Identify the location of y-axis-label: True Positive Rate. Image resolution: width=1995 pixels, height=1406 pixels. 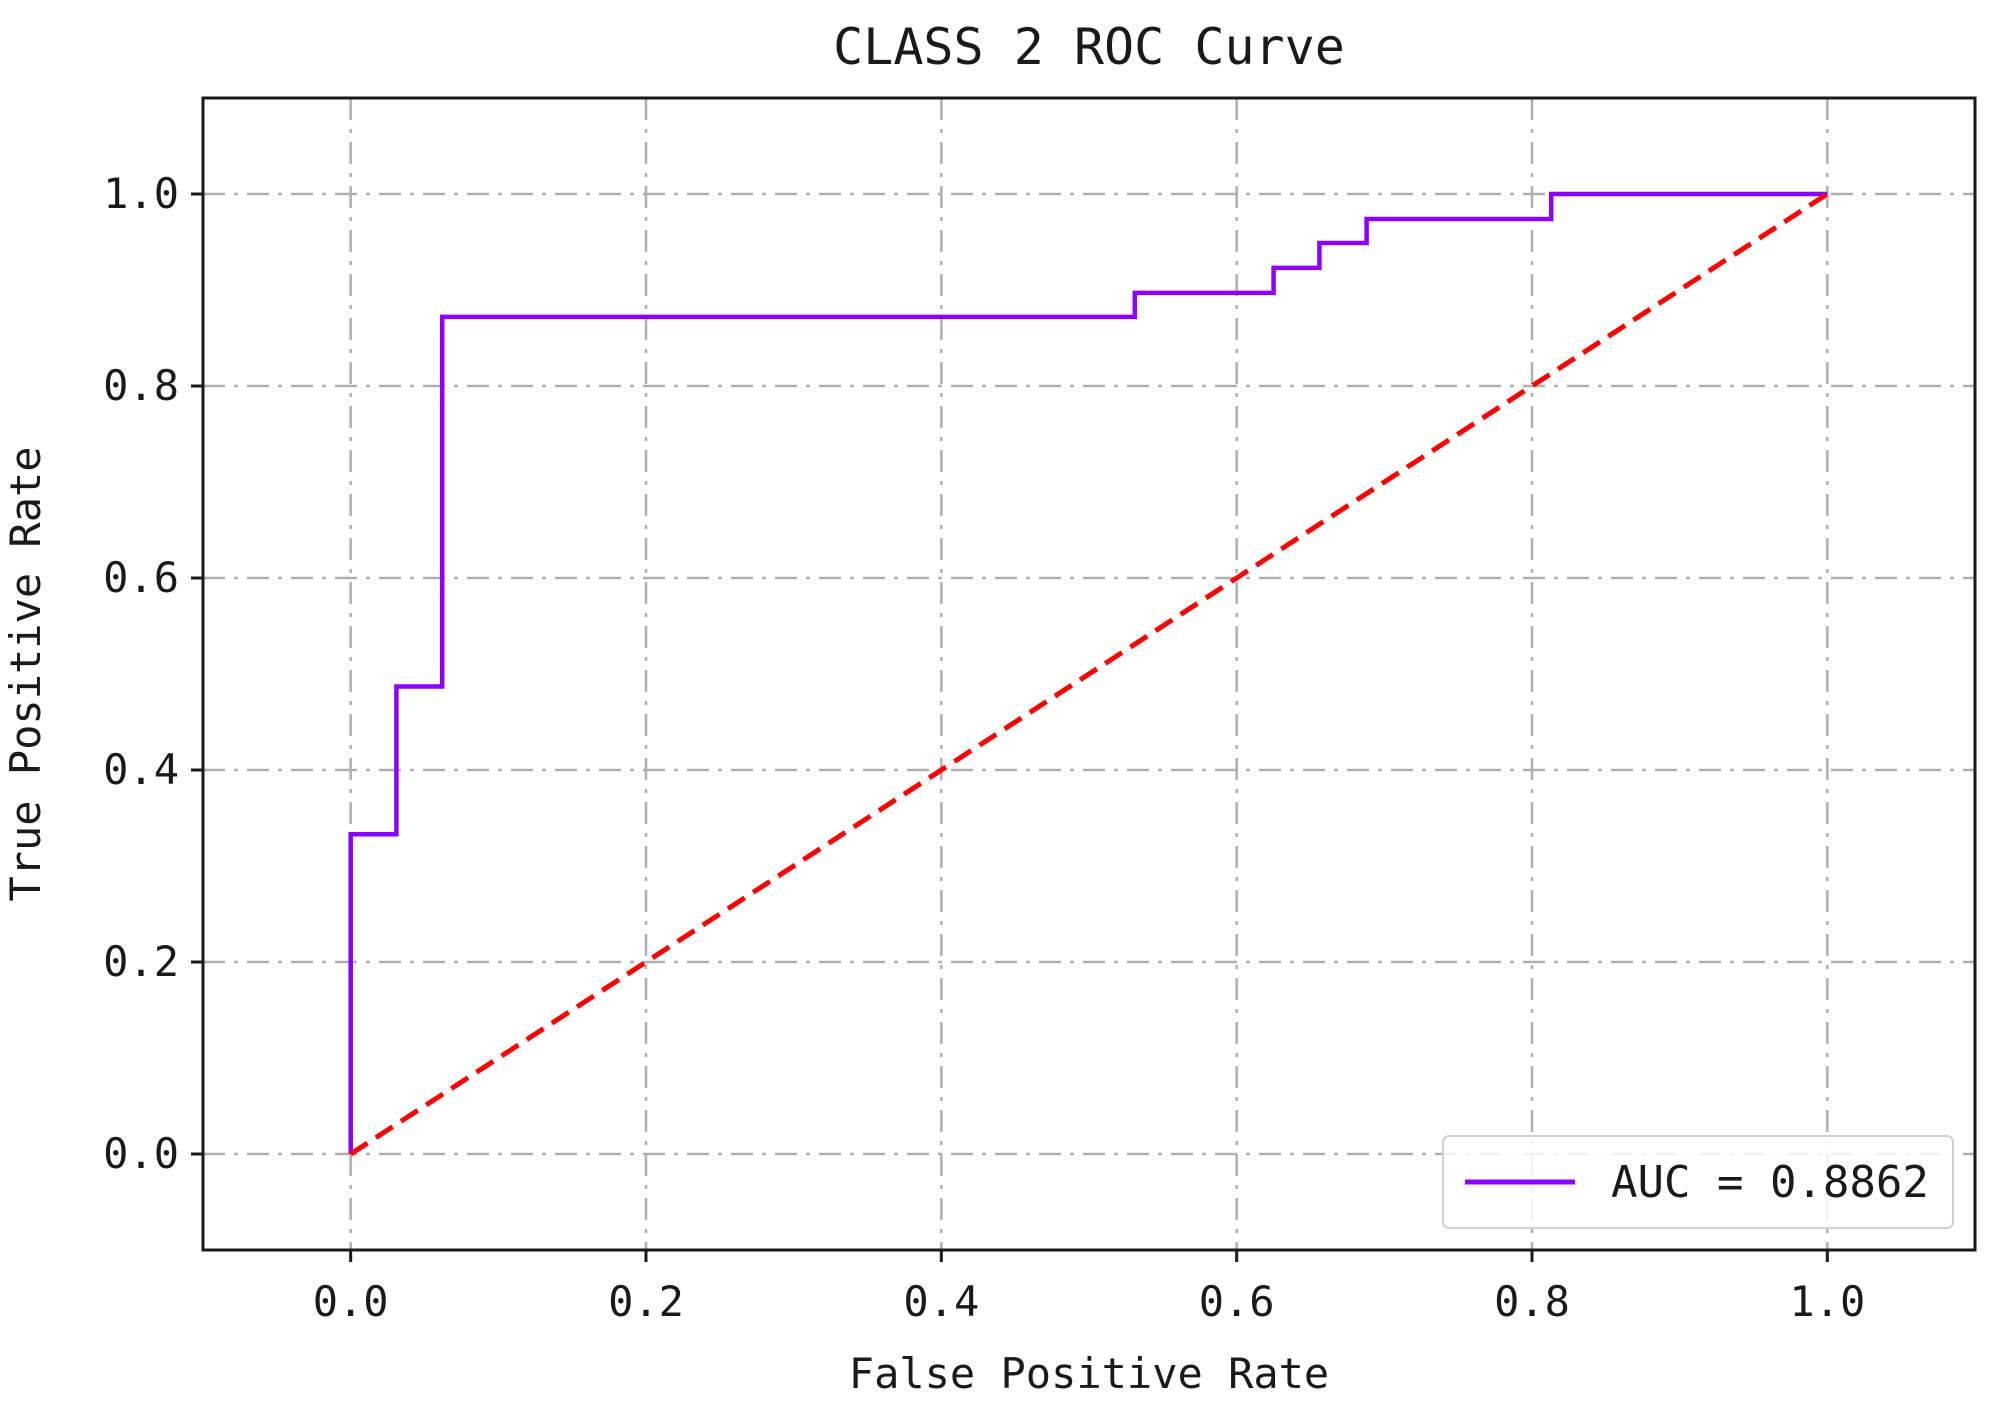
(25, 673).